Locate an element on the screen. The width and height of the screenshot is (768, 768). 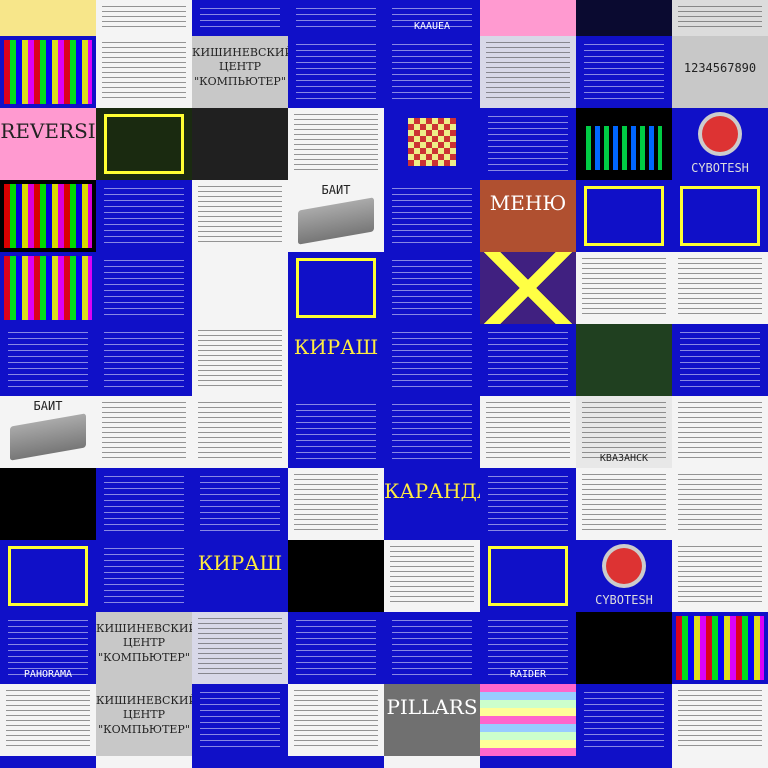
thumbnail-tile: МЕНЮ is located at coordinates (528, 216).